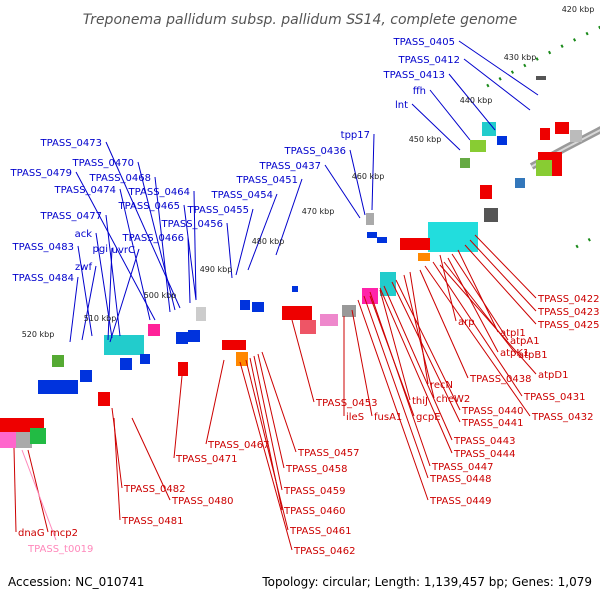 The width and height of the screenshot is (600, 600). What do you see at coordinates (43, 247) in the screenshot?
I see `gene-label-forward: TPASS_0483` at bounding box center [43, 247].